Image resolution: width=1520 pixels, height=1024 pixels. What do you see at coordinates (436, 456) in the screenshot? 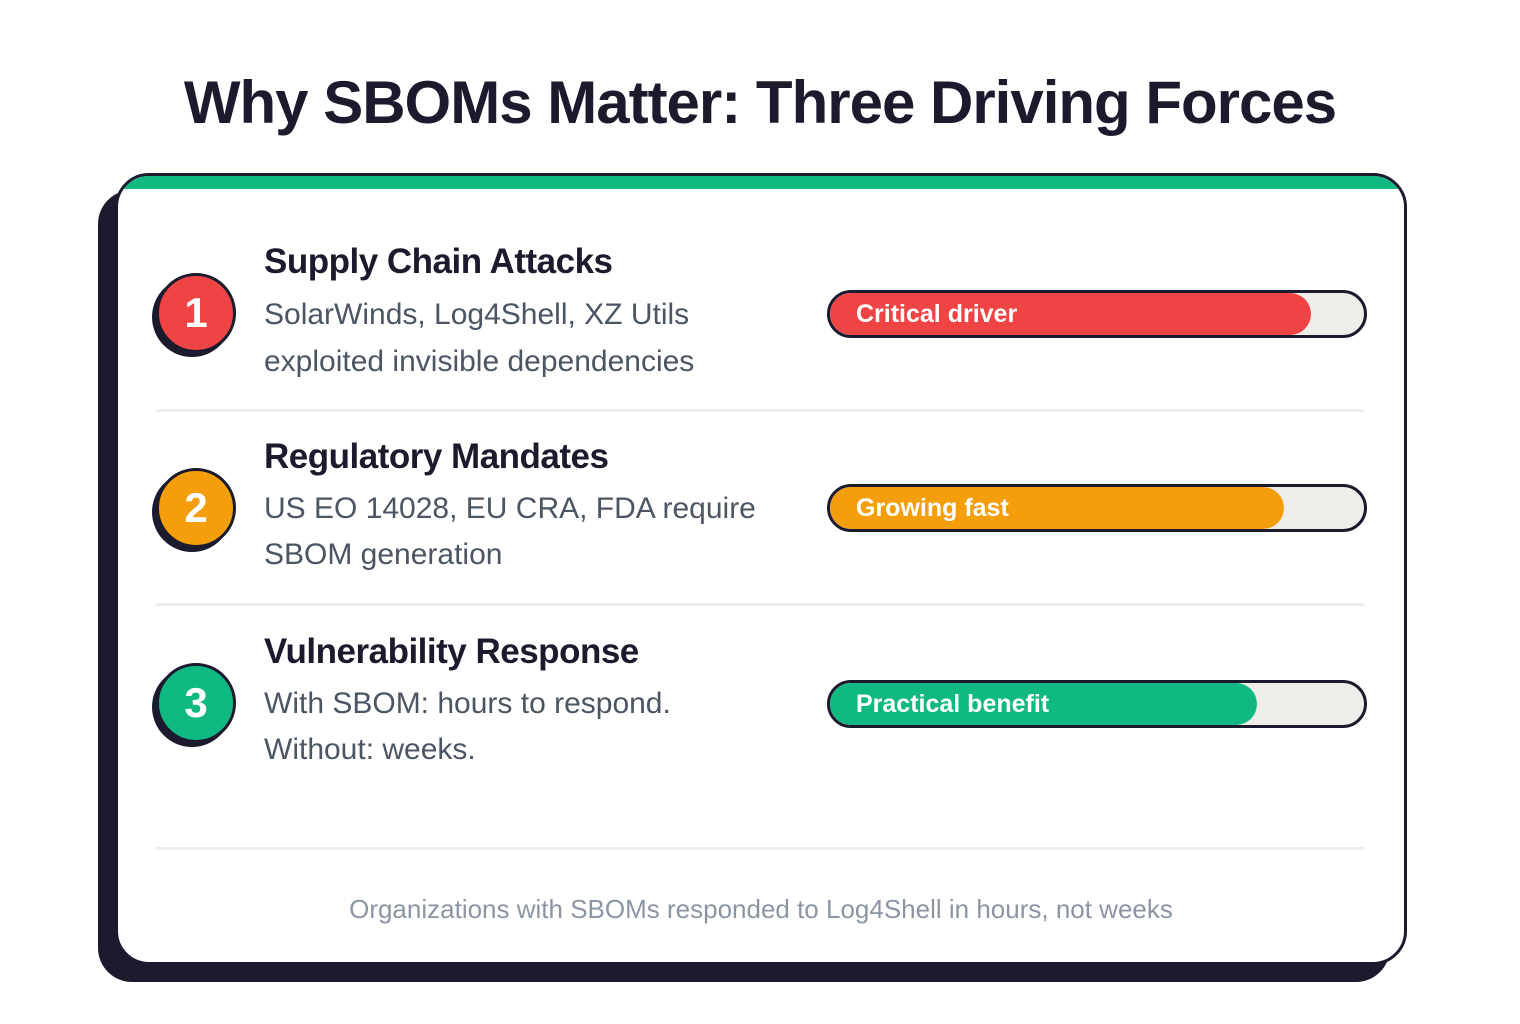
I see `force-title: Regulatory Mandates` at bounding box center [436, 456].